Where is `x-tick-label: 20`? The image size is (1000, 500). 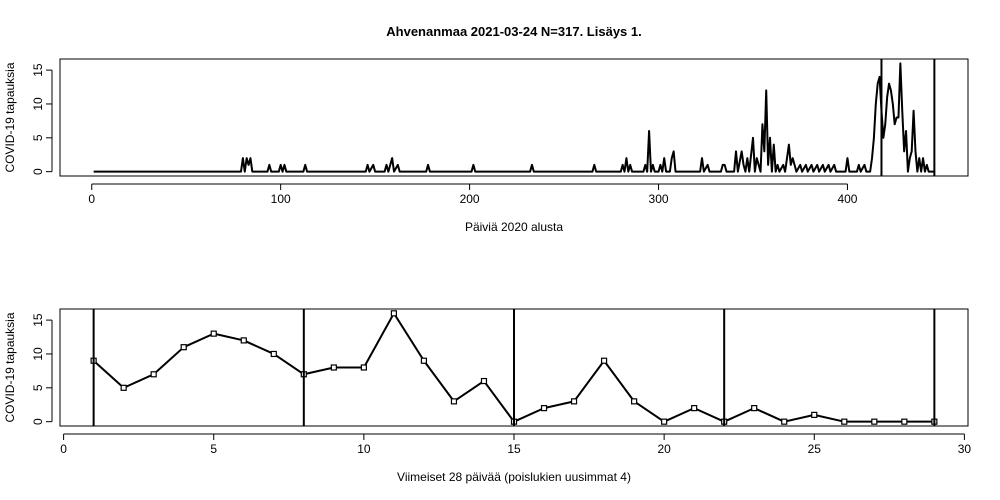
x-tick-label: 20 is located at coordinates (664, 449).